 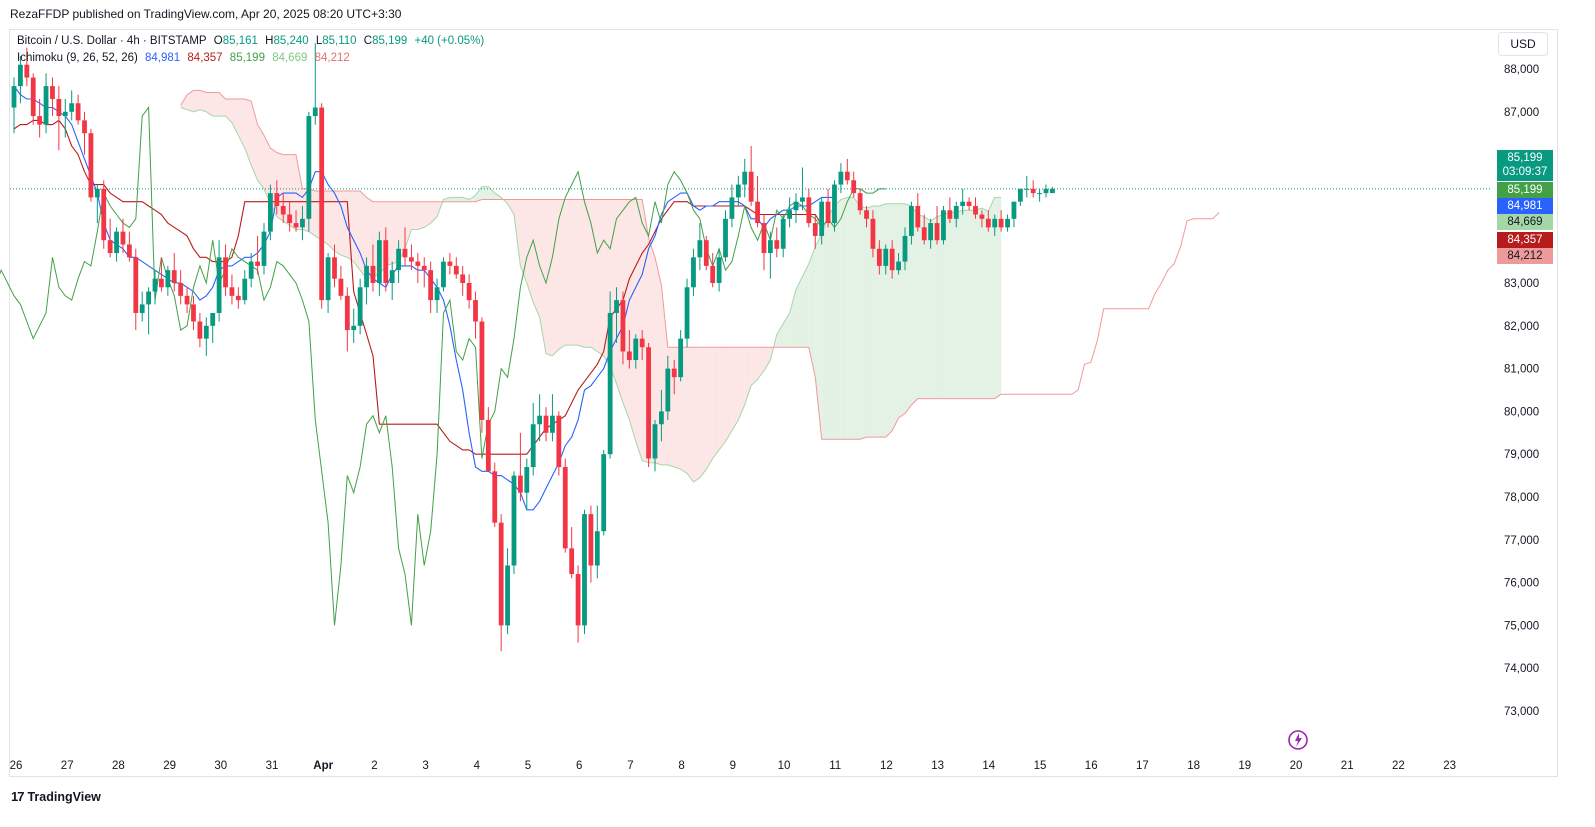 What do you see at coordinates (1298, 740) in the screenshot?
I see `spark-icon` at bounding box center [1298, 740].